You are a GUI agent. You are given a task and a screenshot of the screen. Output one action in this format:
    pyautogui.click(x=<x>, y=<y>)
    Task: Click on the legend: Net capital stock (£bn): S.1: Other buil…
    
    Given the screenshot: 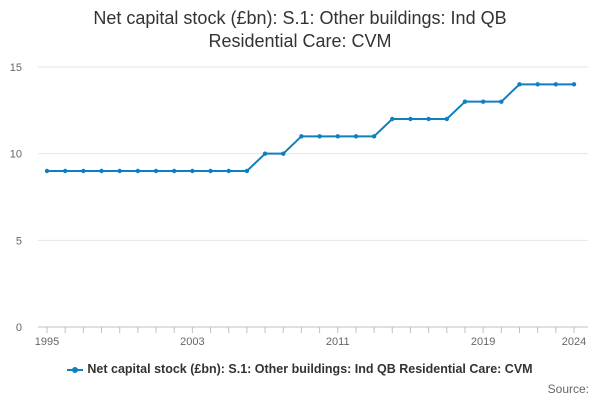 What is the action you would take?
    pyautogui.click(x=300, y=369)
    